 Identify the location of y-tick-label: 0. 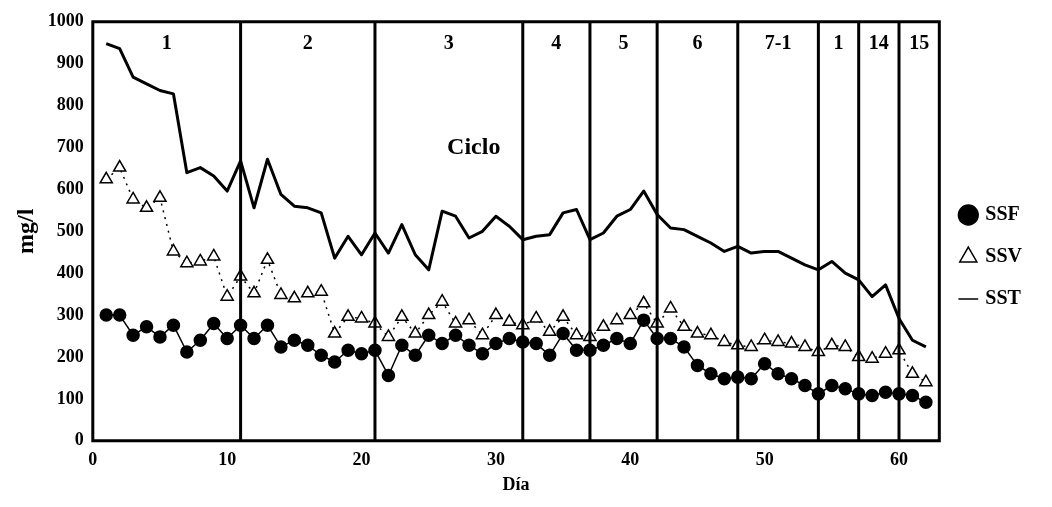
(79, 439).